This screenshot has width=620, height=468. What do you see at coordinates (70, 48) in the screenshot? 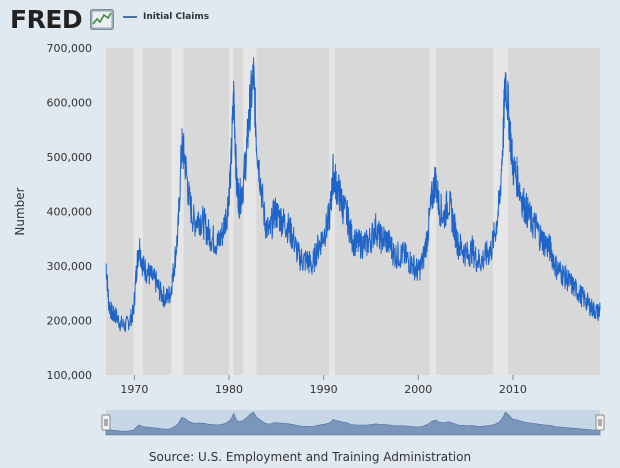
I see `y-tick-label: 700,000` at bounding box center [70, 48].